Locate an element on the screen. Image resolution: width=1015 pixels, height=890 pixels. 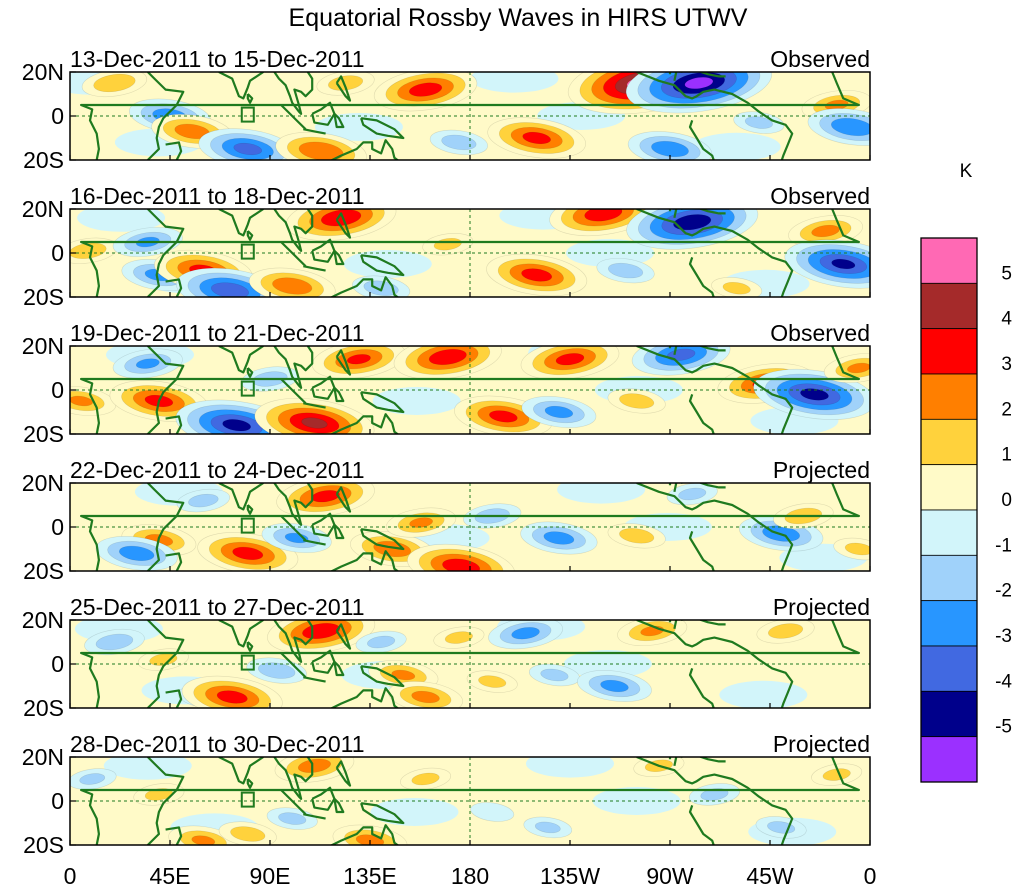
panel-date-range: 25-Dec-2011 to 27-Dec-2011 is located at coordinates (217, 607).